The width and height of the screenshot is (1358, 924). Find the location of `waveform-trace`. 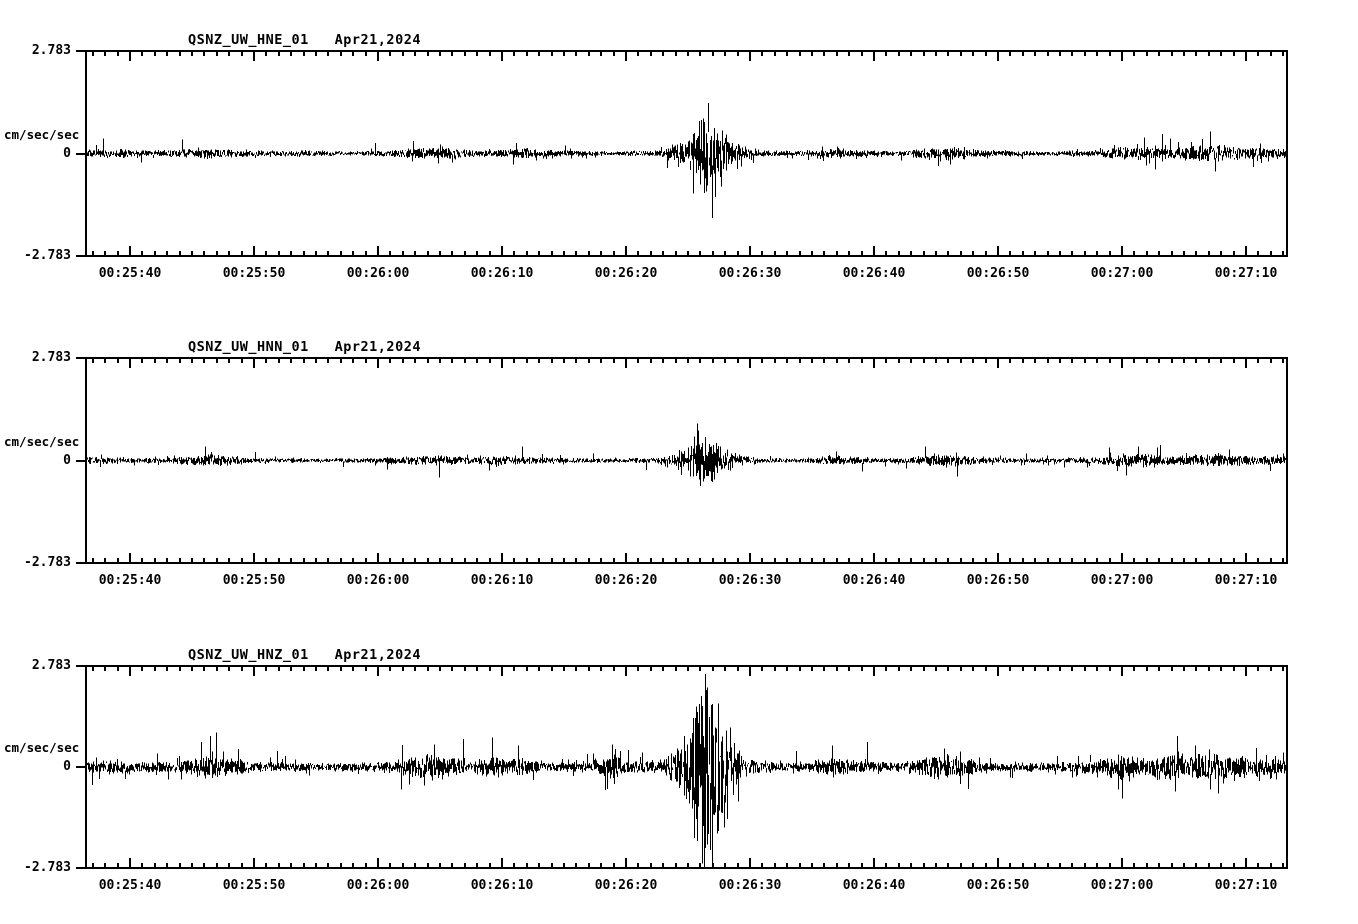

waveform-trace is located at coordinates (686, 161).